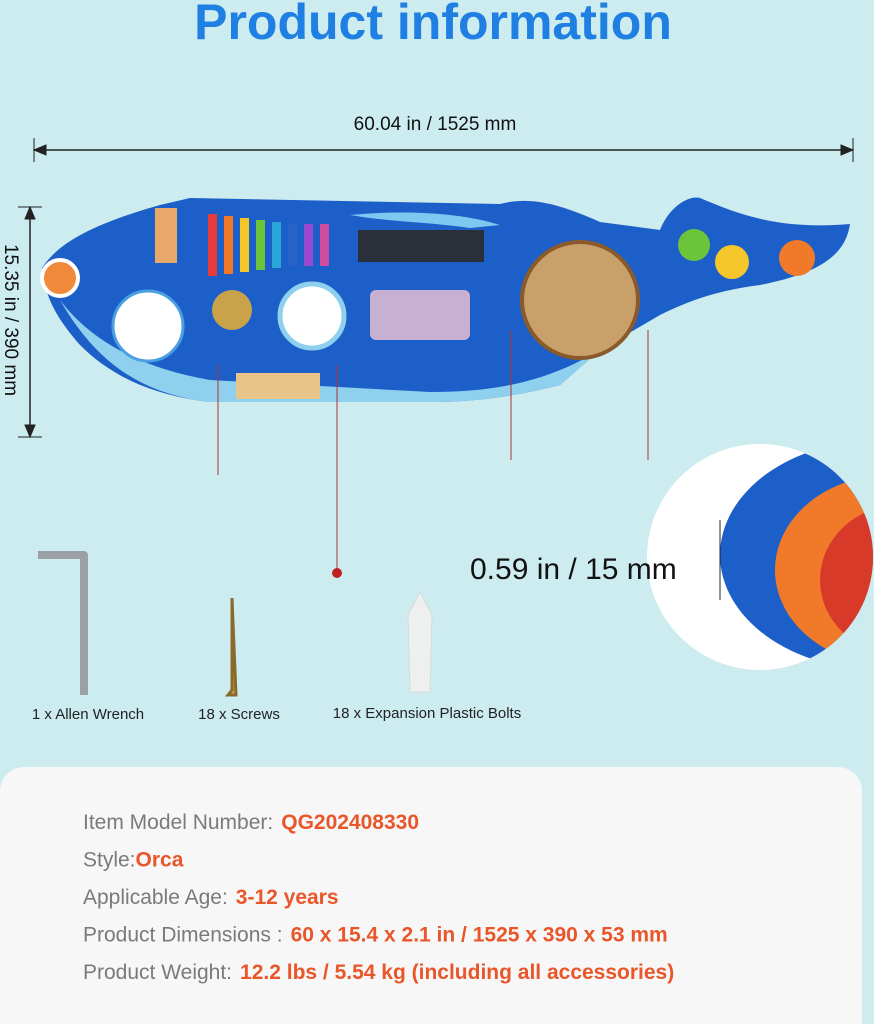 The height and width of the screenshot is (1024, 874). What do you see at coordinates (155, 897) in the screenshot?
I see `spec-label: Applicable Age:` at bounding box center [155, 897].